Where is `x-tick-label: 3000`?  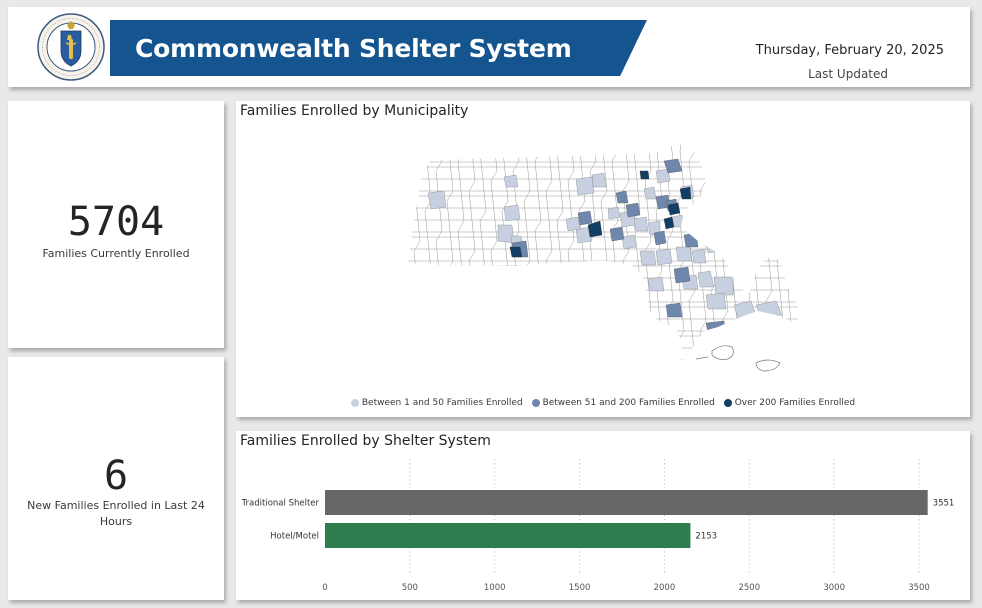 x-tick-label: 3000 is located at coordinates (834, 588).